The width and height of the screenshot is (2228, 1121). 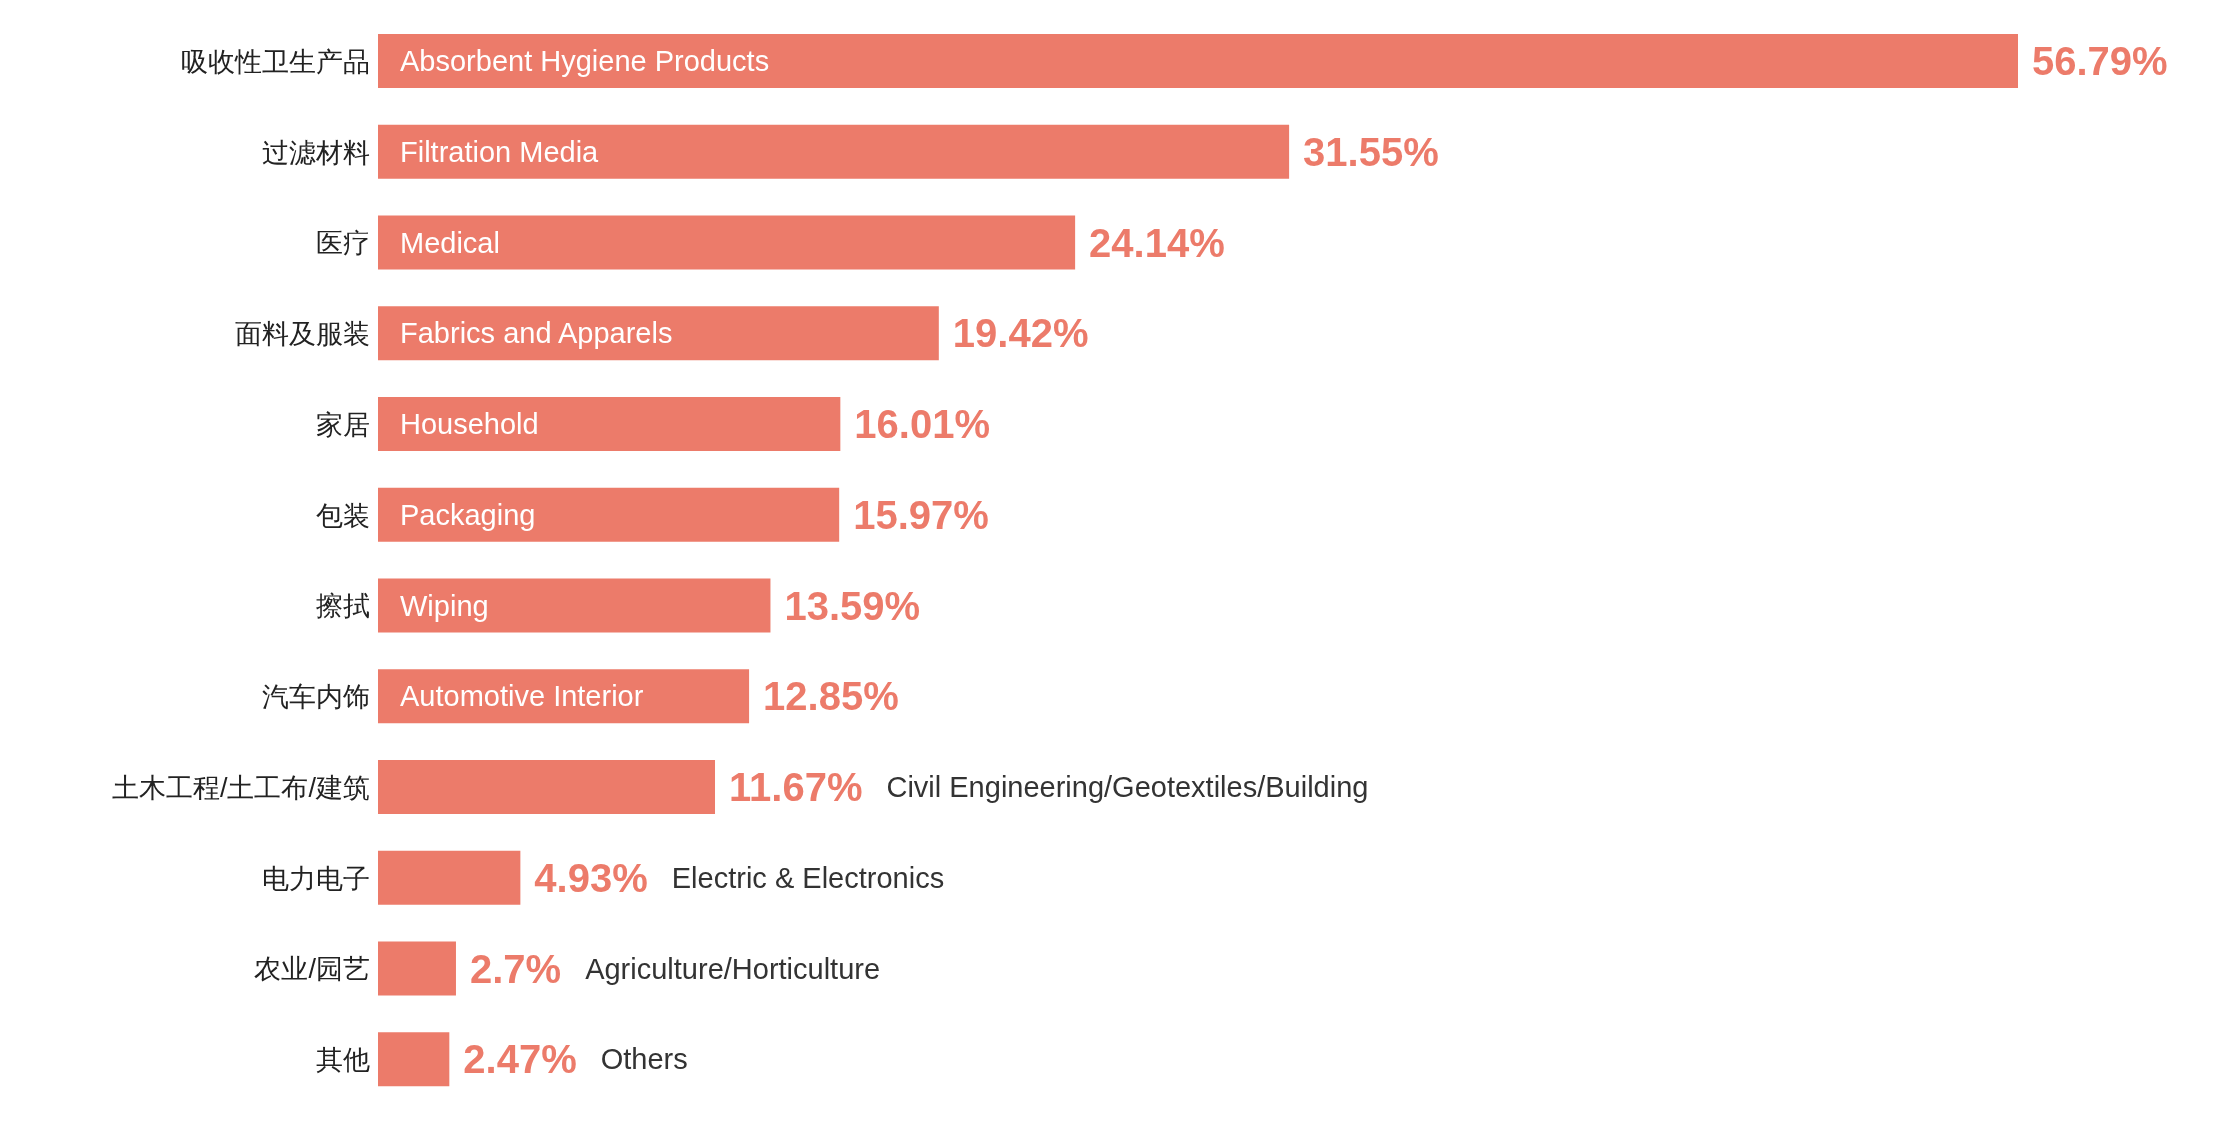 What do you see at coordinates (343, 243) in the screenshot?
I see `y-tick-label: 医疗` at bounding box center [343, 243].